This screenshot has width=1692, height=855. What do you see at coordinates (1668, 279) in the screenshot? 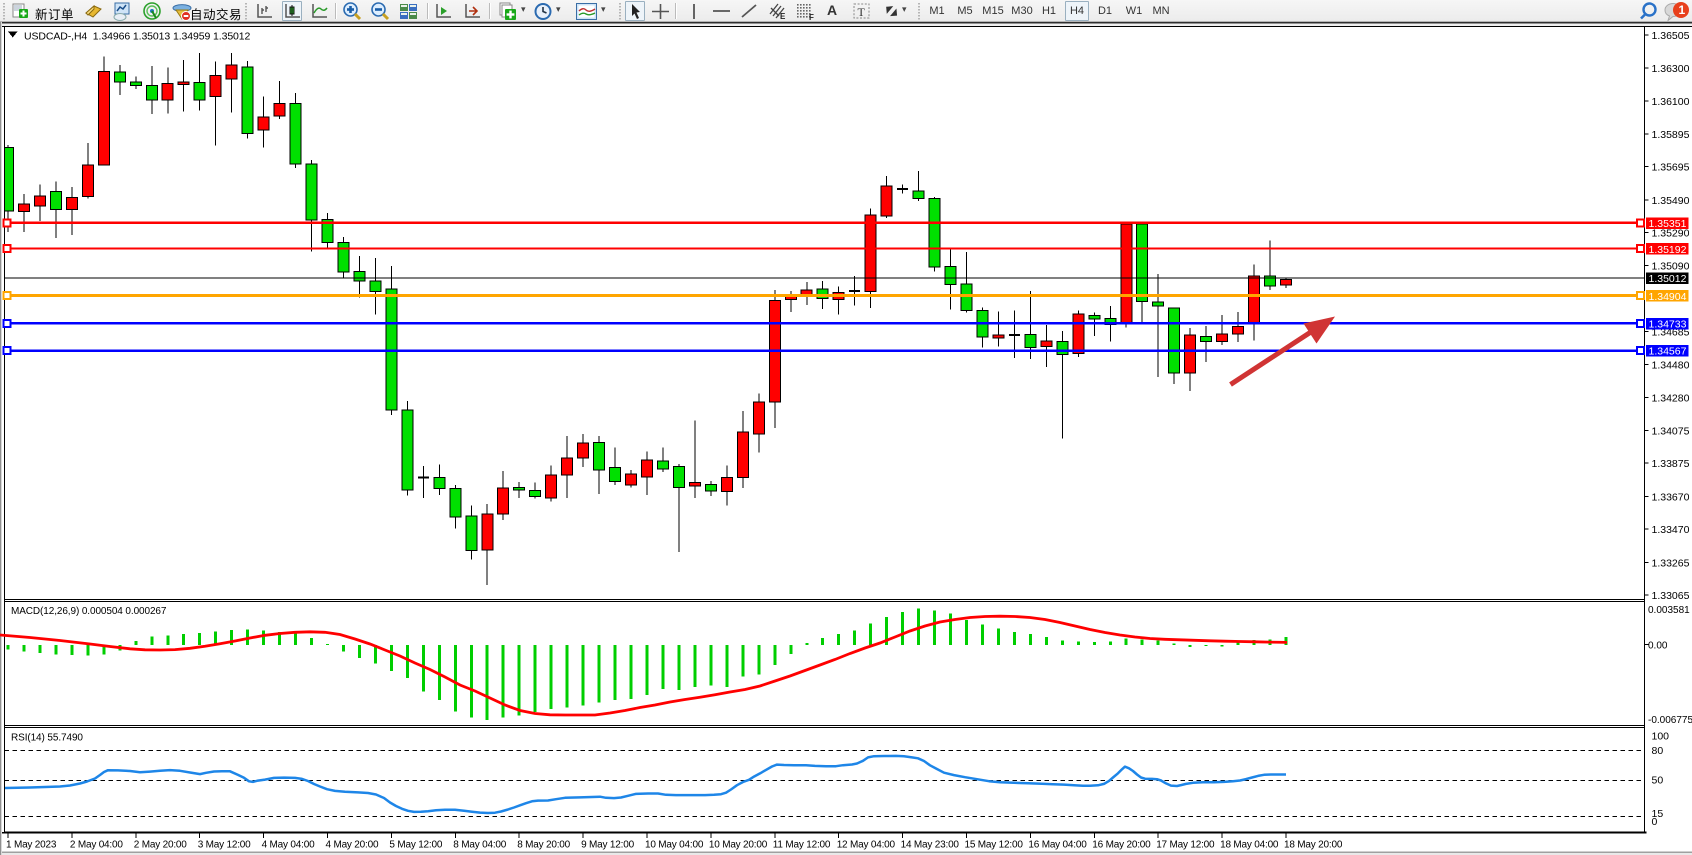
I see `svg-text: 1.35012` at bounding box center [1668, 279].